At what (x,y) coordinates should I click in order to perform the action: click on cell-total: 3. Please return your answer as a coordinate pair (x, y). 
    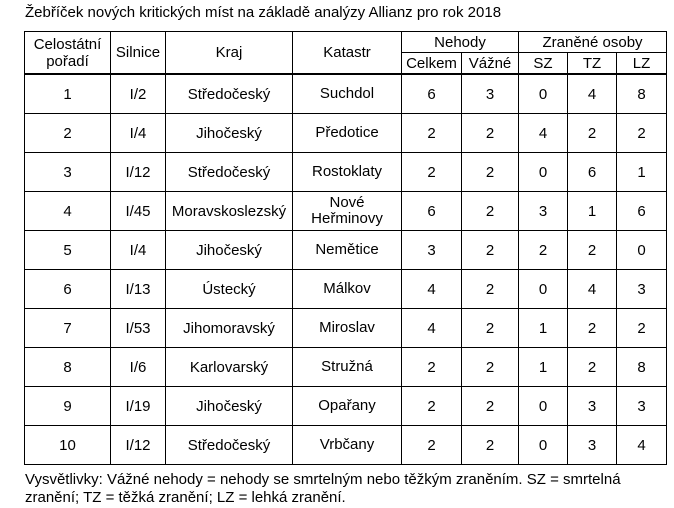
    Looking at the image, I should click on (431, 250).